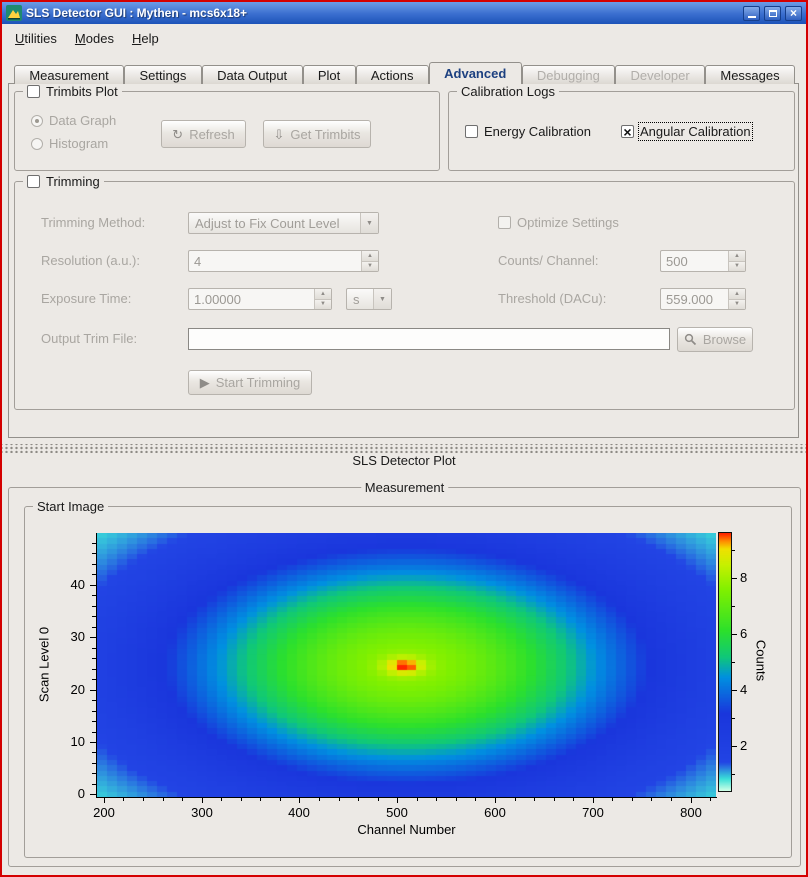 The height and width of the screenshot is (877, 808). Describe the element at coordinates (508, 91) in the screenshot. I see `calibration-logs-title: Calibration Logs` at that location.